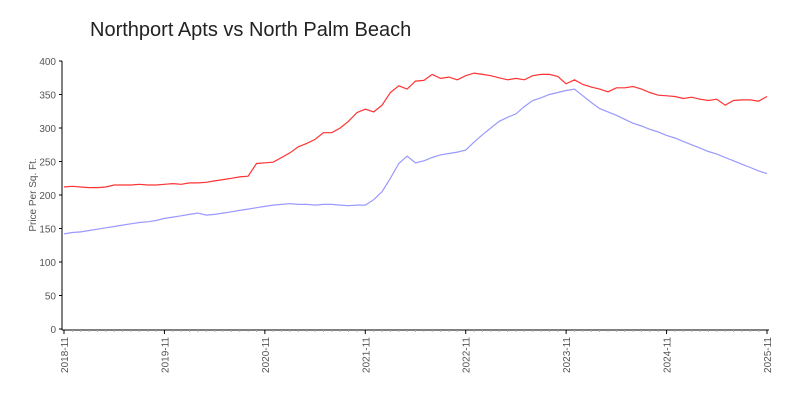 This screenshot has height=400, width=800. What do you see at coordinates (668, 355) in the screenshot?
I see `x-tick-label: 2024-11` at bounding box center [668, 355].